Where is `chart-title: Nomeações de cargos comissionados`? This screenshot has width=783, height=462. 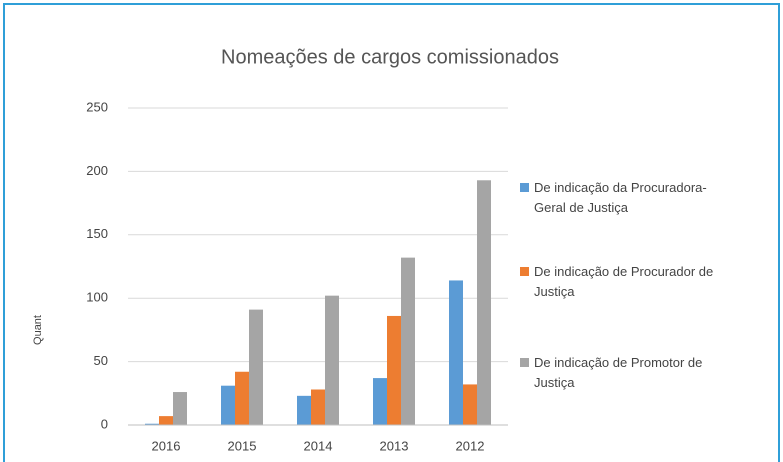 chart-title: Nomeações de cargos comissionados is located at coordinates (390, 57).